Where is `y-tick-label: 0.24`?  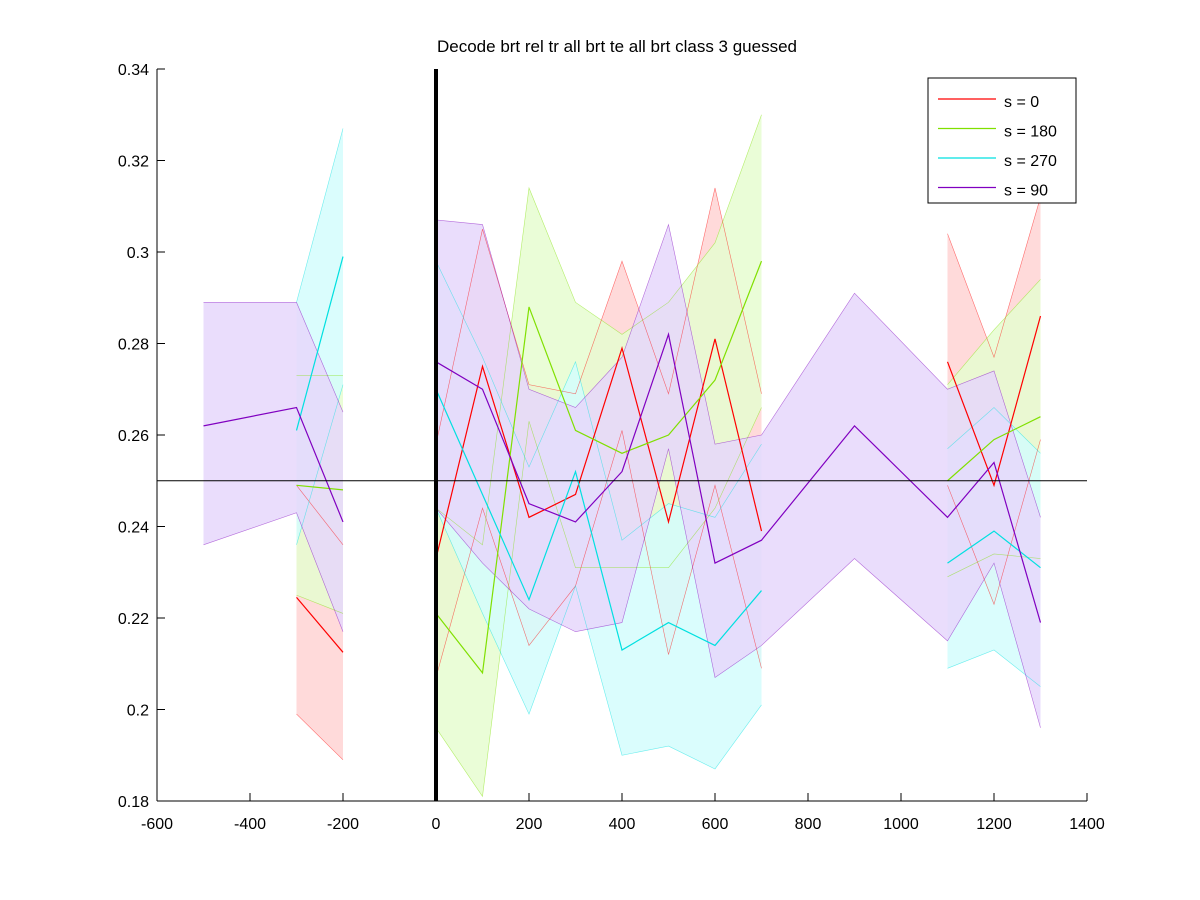
y-tick-label: 0.24 is located at coordinates (133, 528).